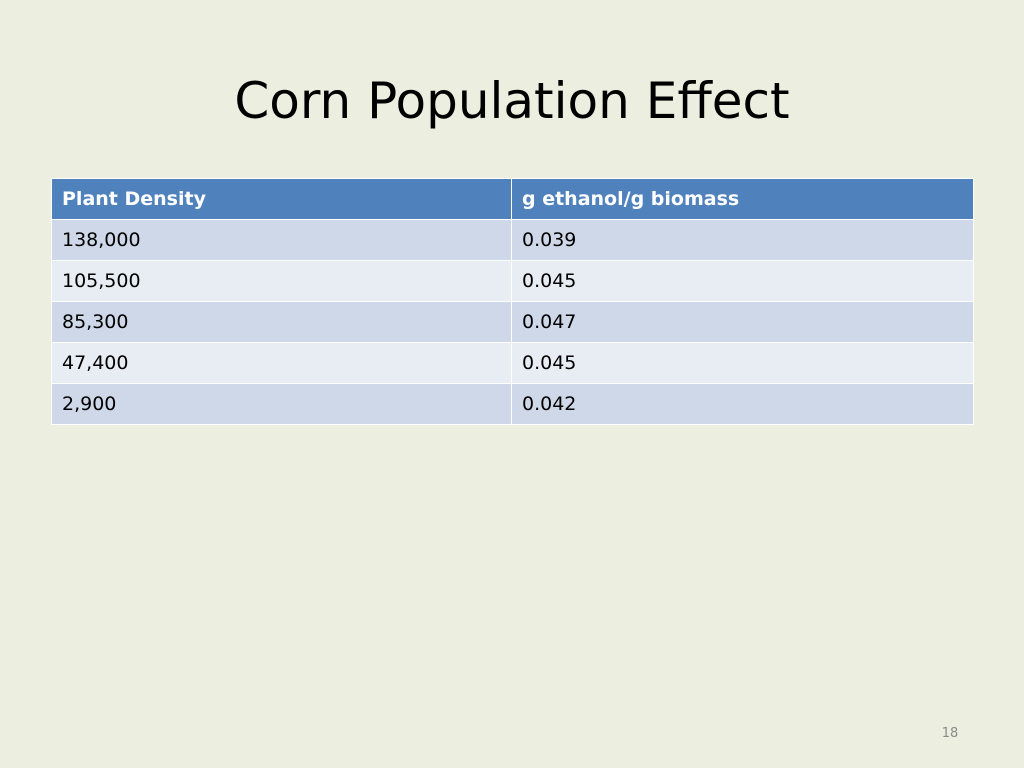 The image size is (1024, 768). I want to click on table-header-row: Plant Density g ethanol/g biomass, so click(512, 199).